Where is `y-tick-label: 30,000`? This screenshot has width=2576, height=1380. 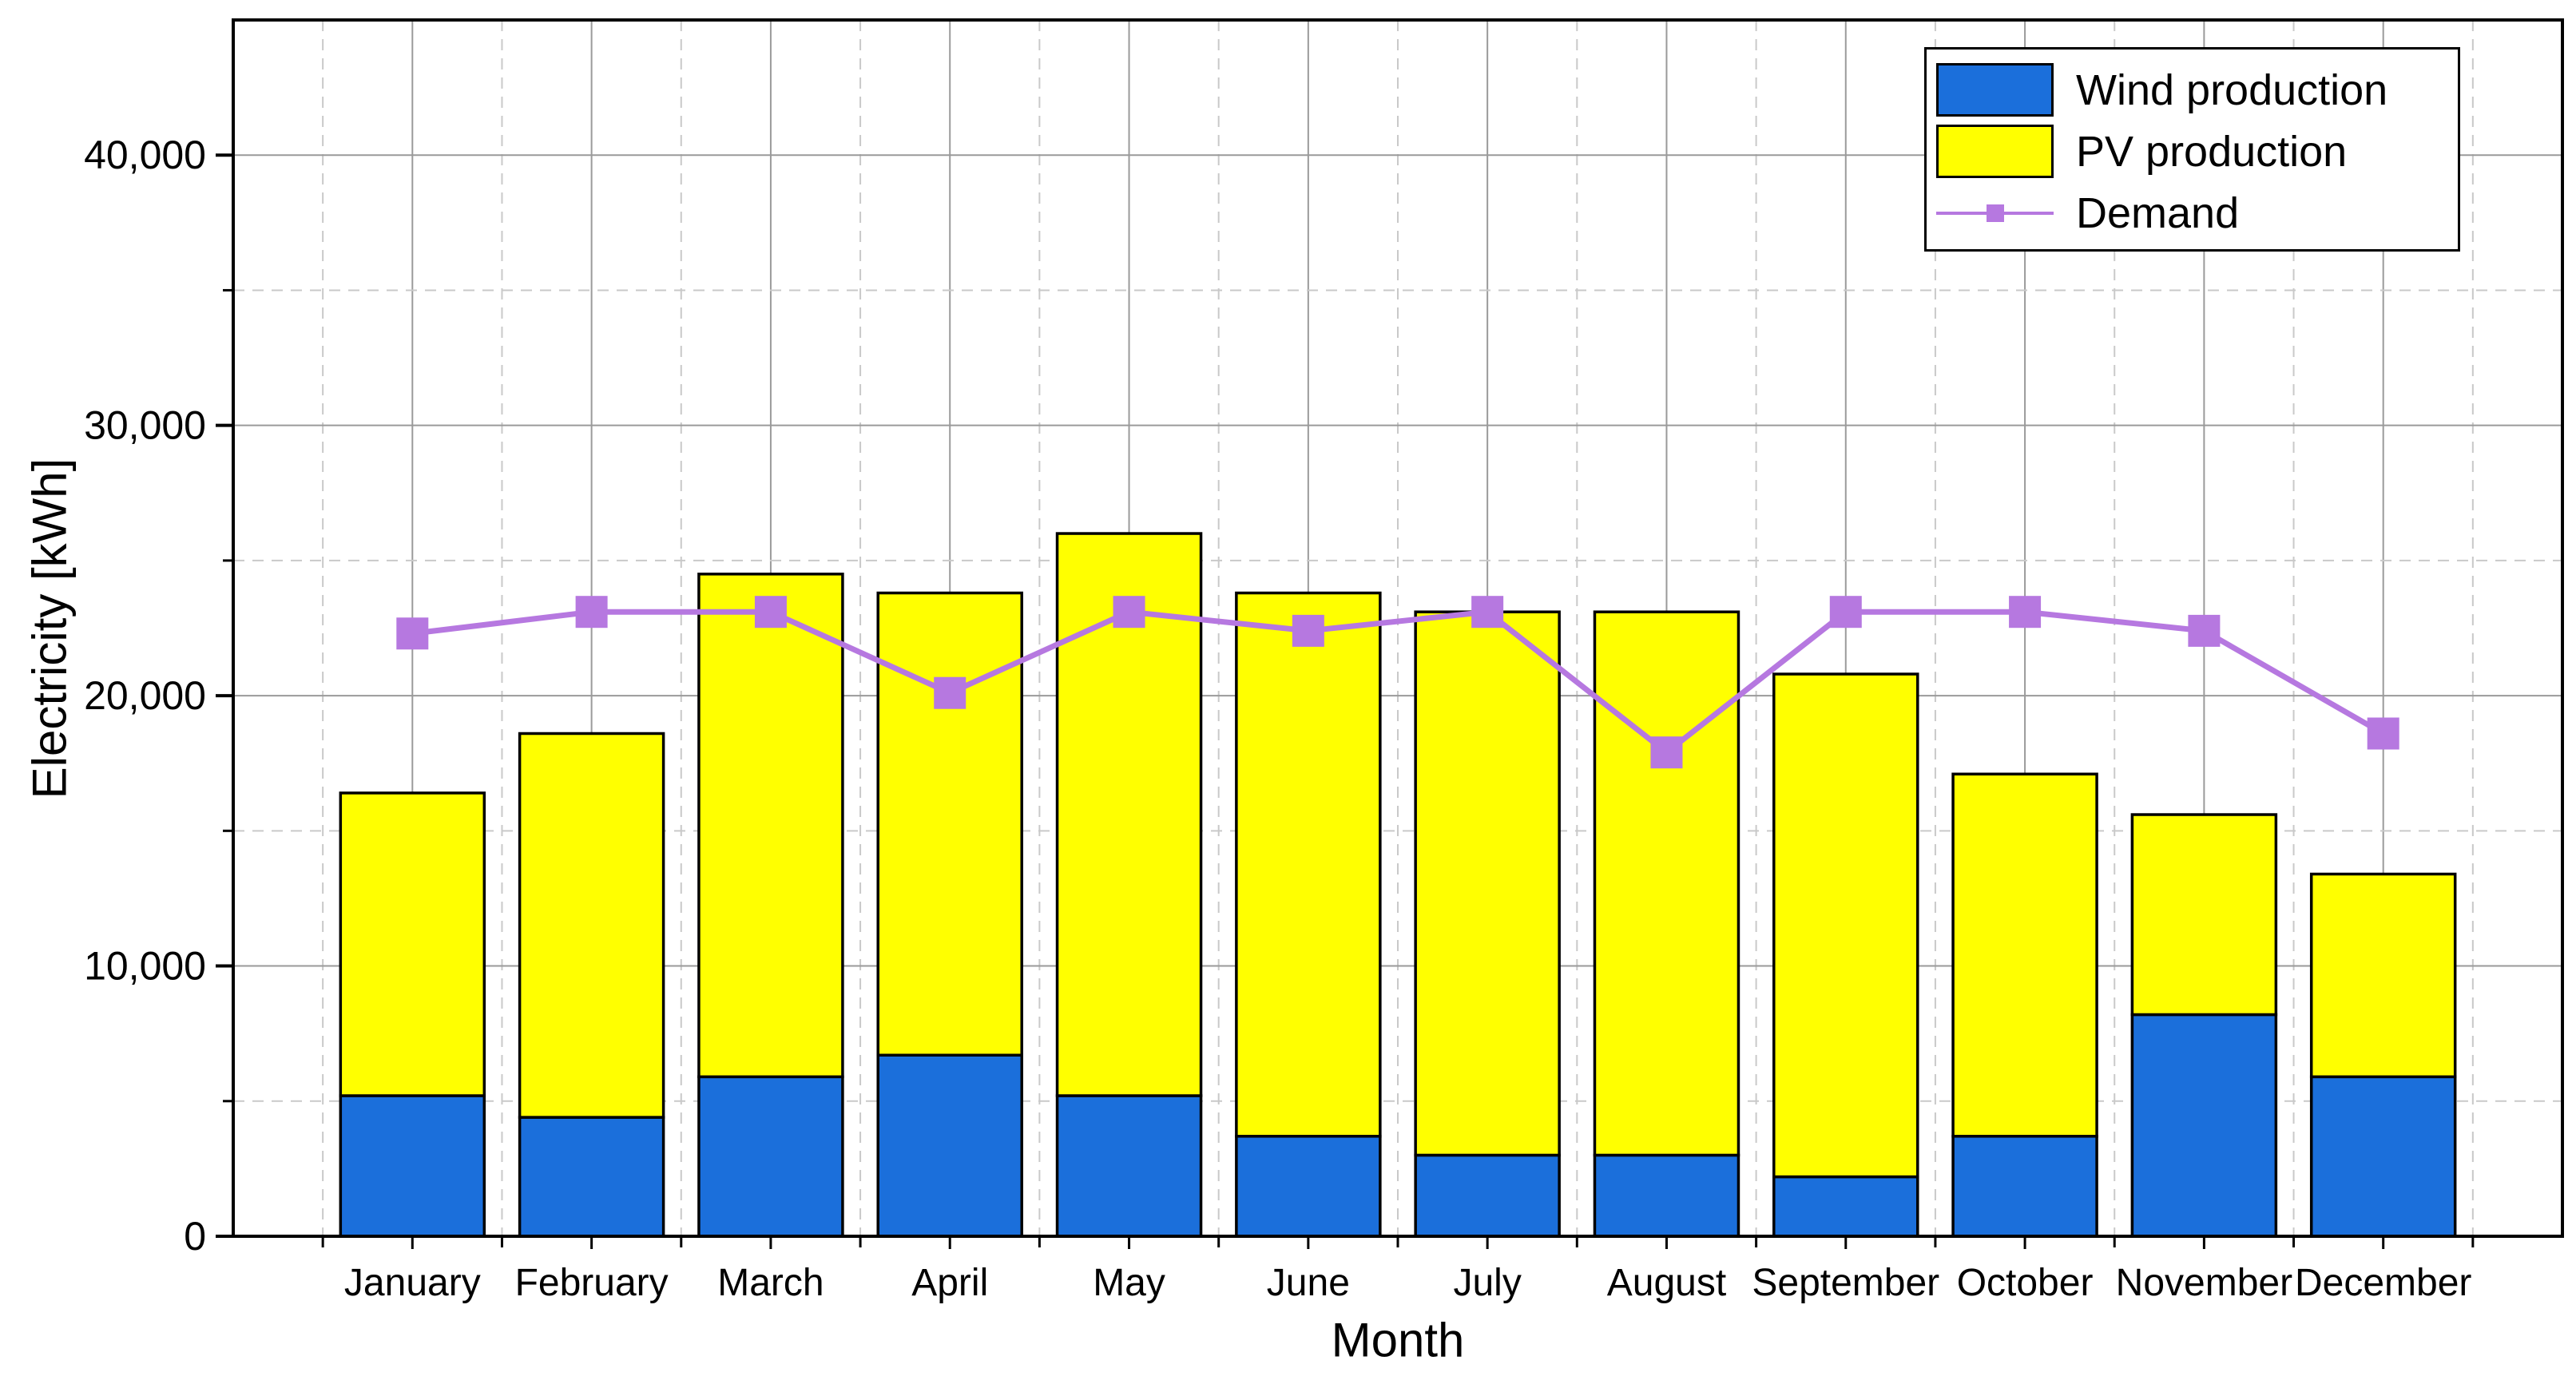
y-tick-label: 30,000 is located at coordinates (145, 426).